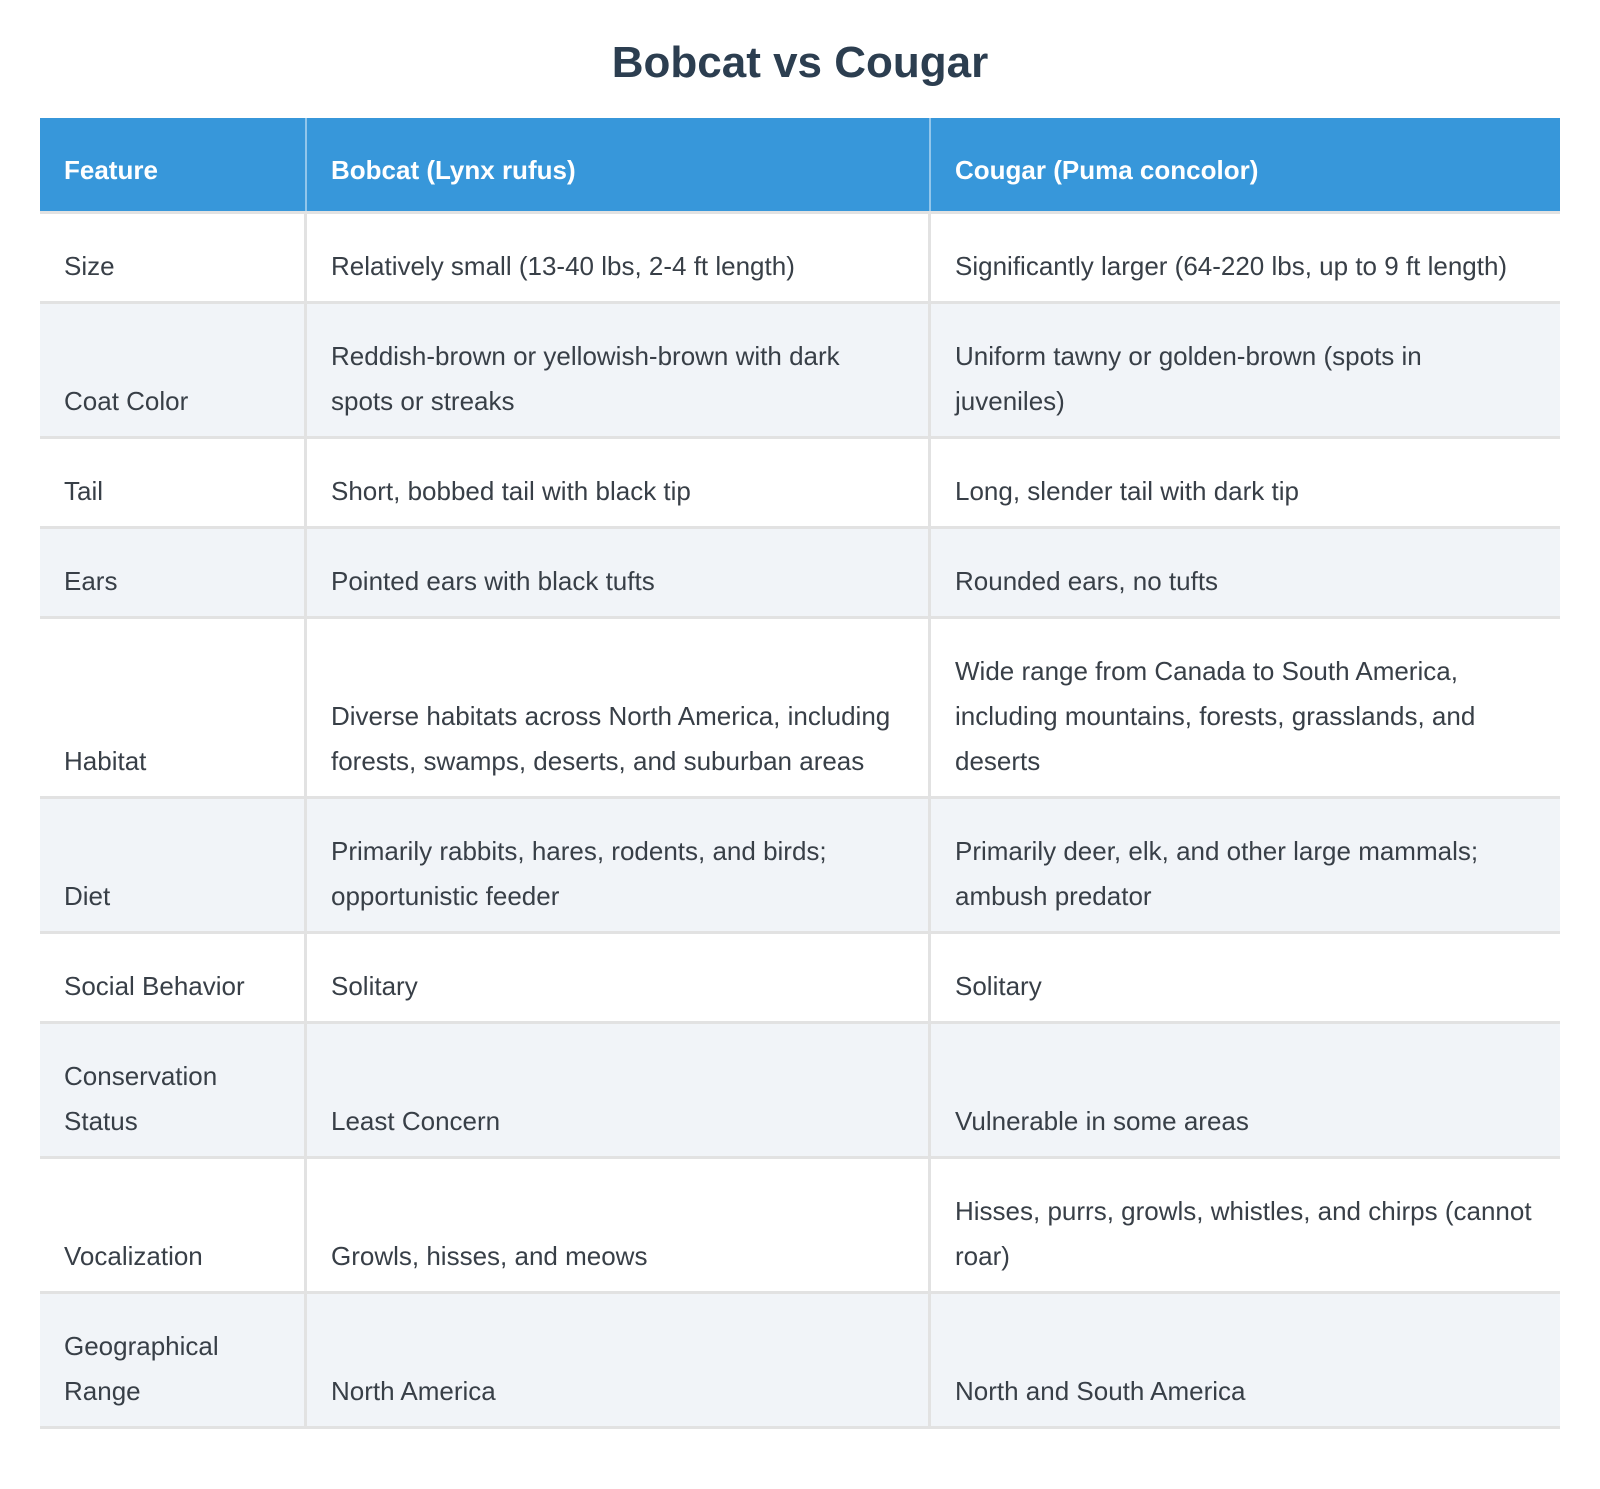 The width and height of the screenshot is (1600, 1489). Describe the element at coordinates (619, 1360) in the screenshot. I see `bobcat-cell: North America` at that location.